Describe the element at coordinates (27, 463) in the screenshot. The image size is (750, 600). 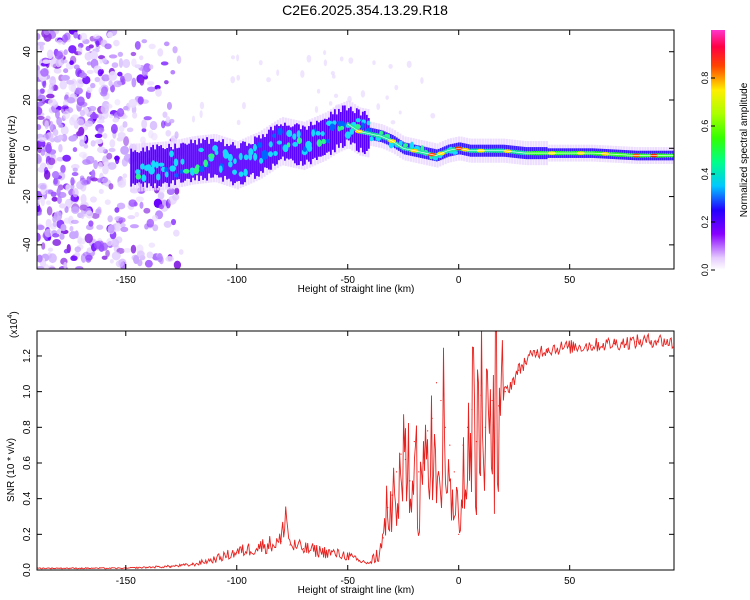
I see `snr-y-tick-label: 0.6` at that location.